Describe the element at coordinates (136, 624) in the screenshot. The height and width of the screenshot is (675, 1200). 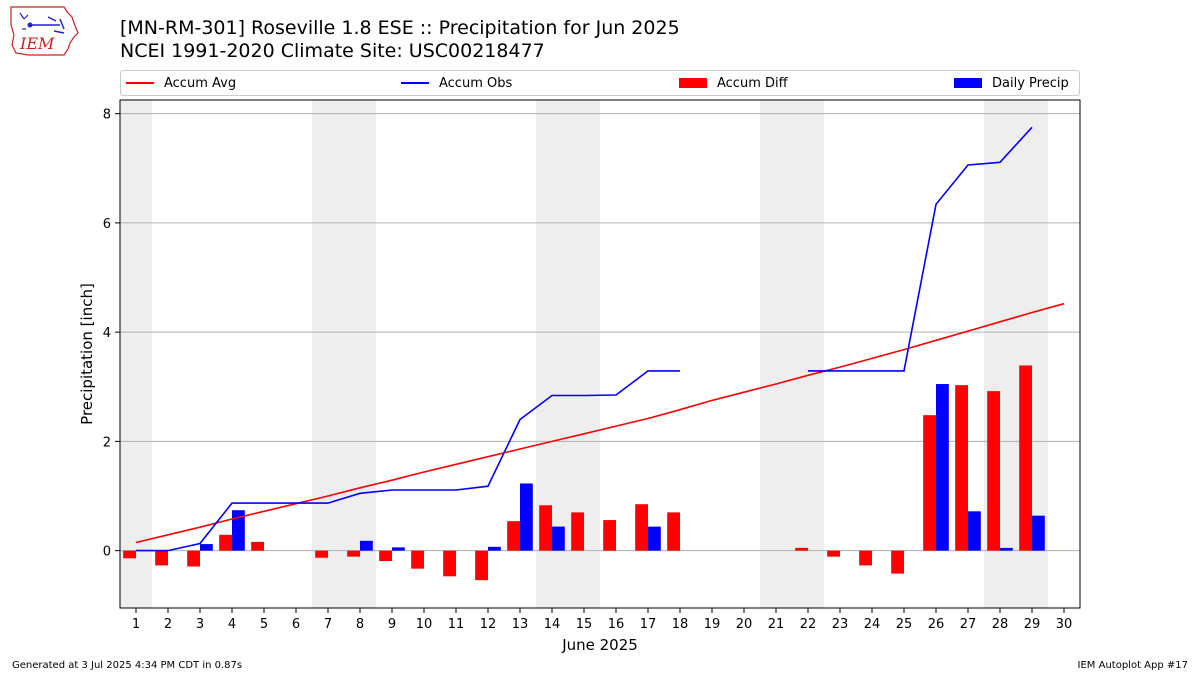
I see `x-tick-label: 1` at that location.